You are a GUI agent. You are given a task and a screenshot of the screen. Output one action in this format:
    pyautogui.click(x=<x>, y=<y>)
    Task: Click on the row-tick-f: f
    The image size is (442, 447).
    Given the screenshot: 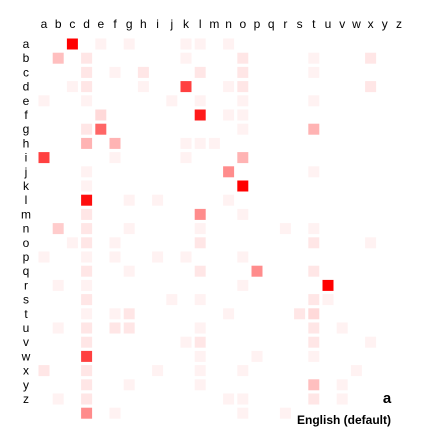 What is the action you would take?
    pyautogui.click(x=26, y=115)
    